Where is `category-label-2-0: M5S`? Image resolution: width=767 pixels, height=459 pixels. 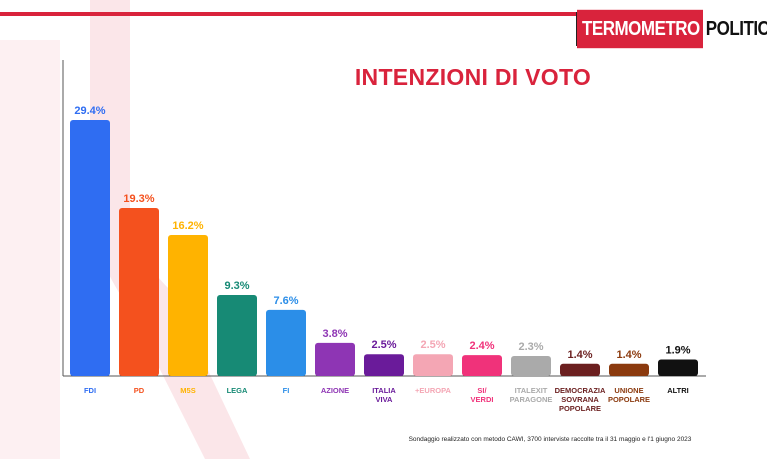 category-label-2-0: M5S is located at coordinates (187, 390).